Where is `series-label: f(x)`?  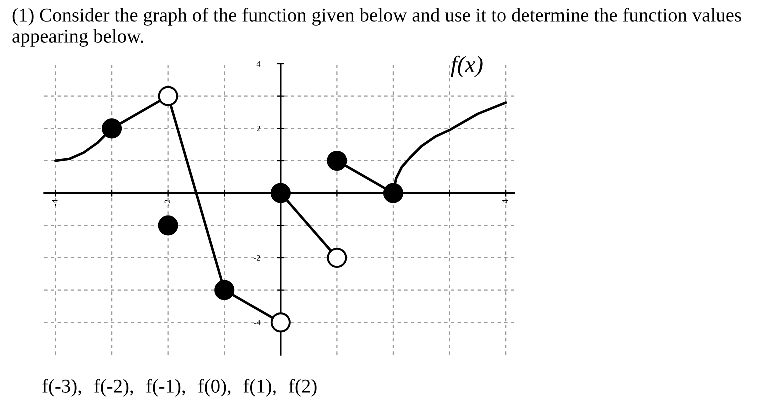 series-label: f(x) is located at coordinates (467, 67).